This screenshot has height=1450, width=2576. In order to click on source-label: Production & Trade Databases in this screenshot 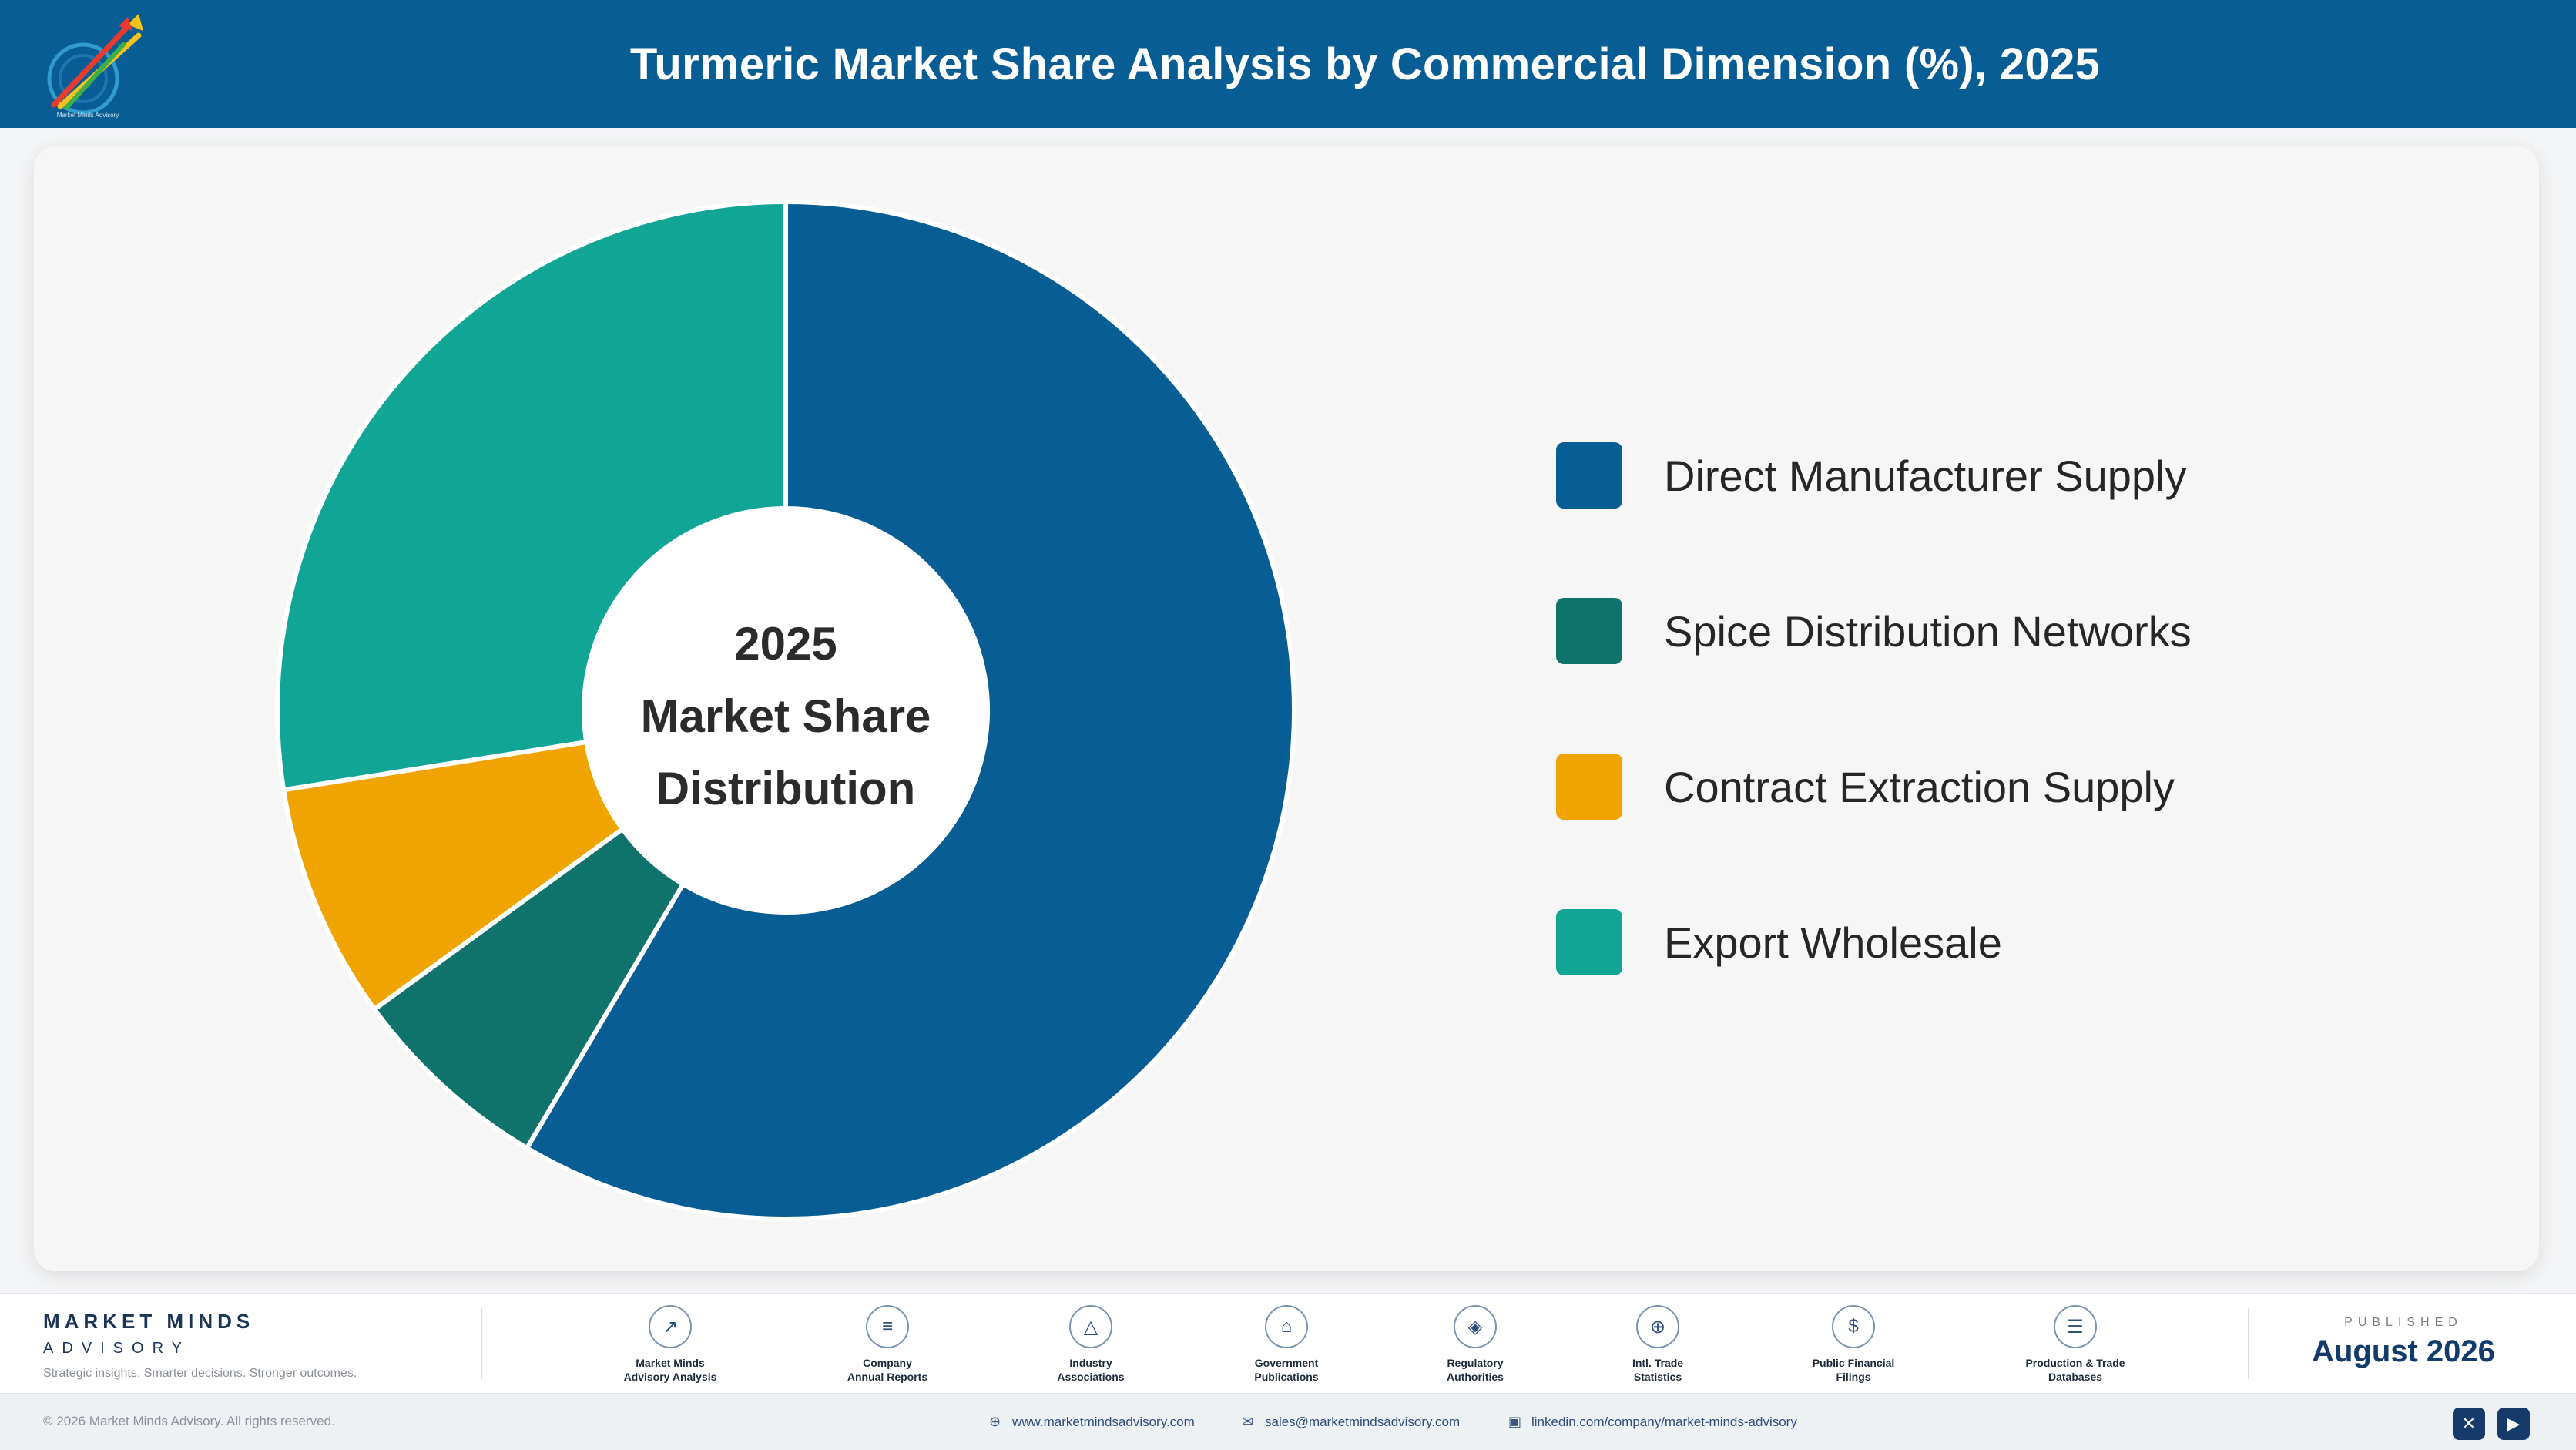, I will do `click(2075, 1370)`.